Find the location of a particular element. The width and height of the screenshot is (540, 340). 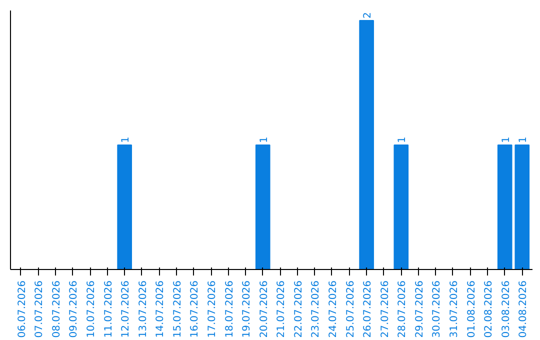

x-tick-label: 26.07.2026 is located at coordinates (368, 309).